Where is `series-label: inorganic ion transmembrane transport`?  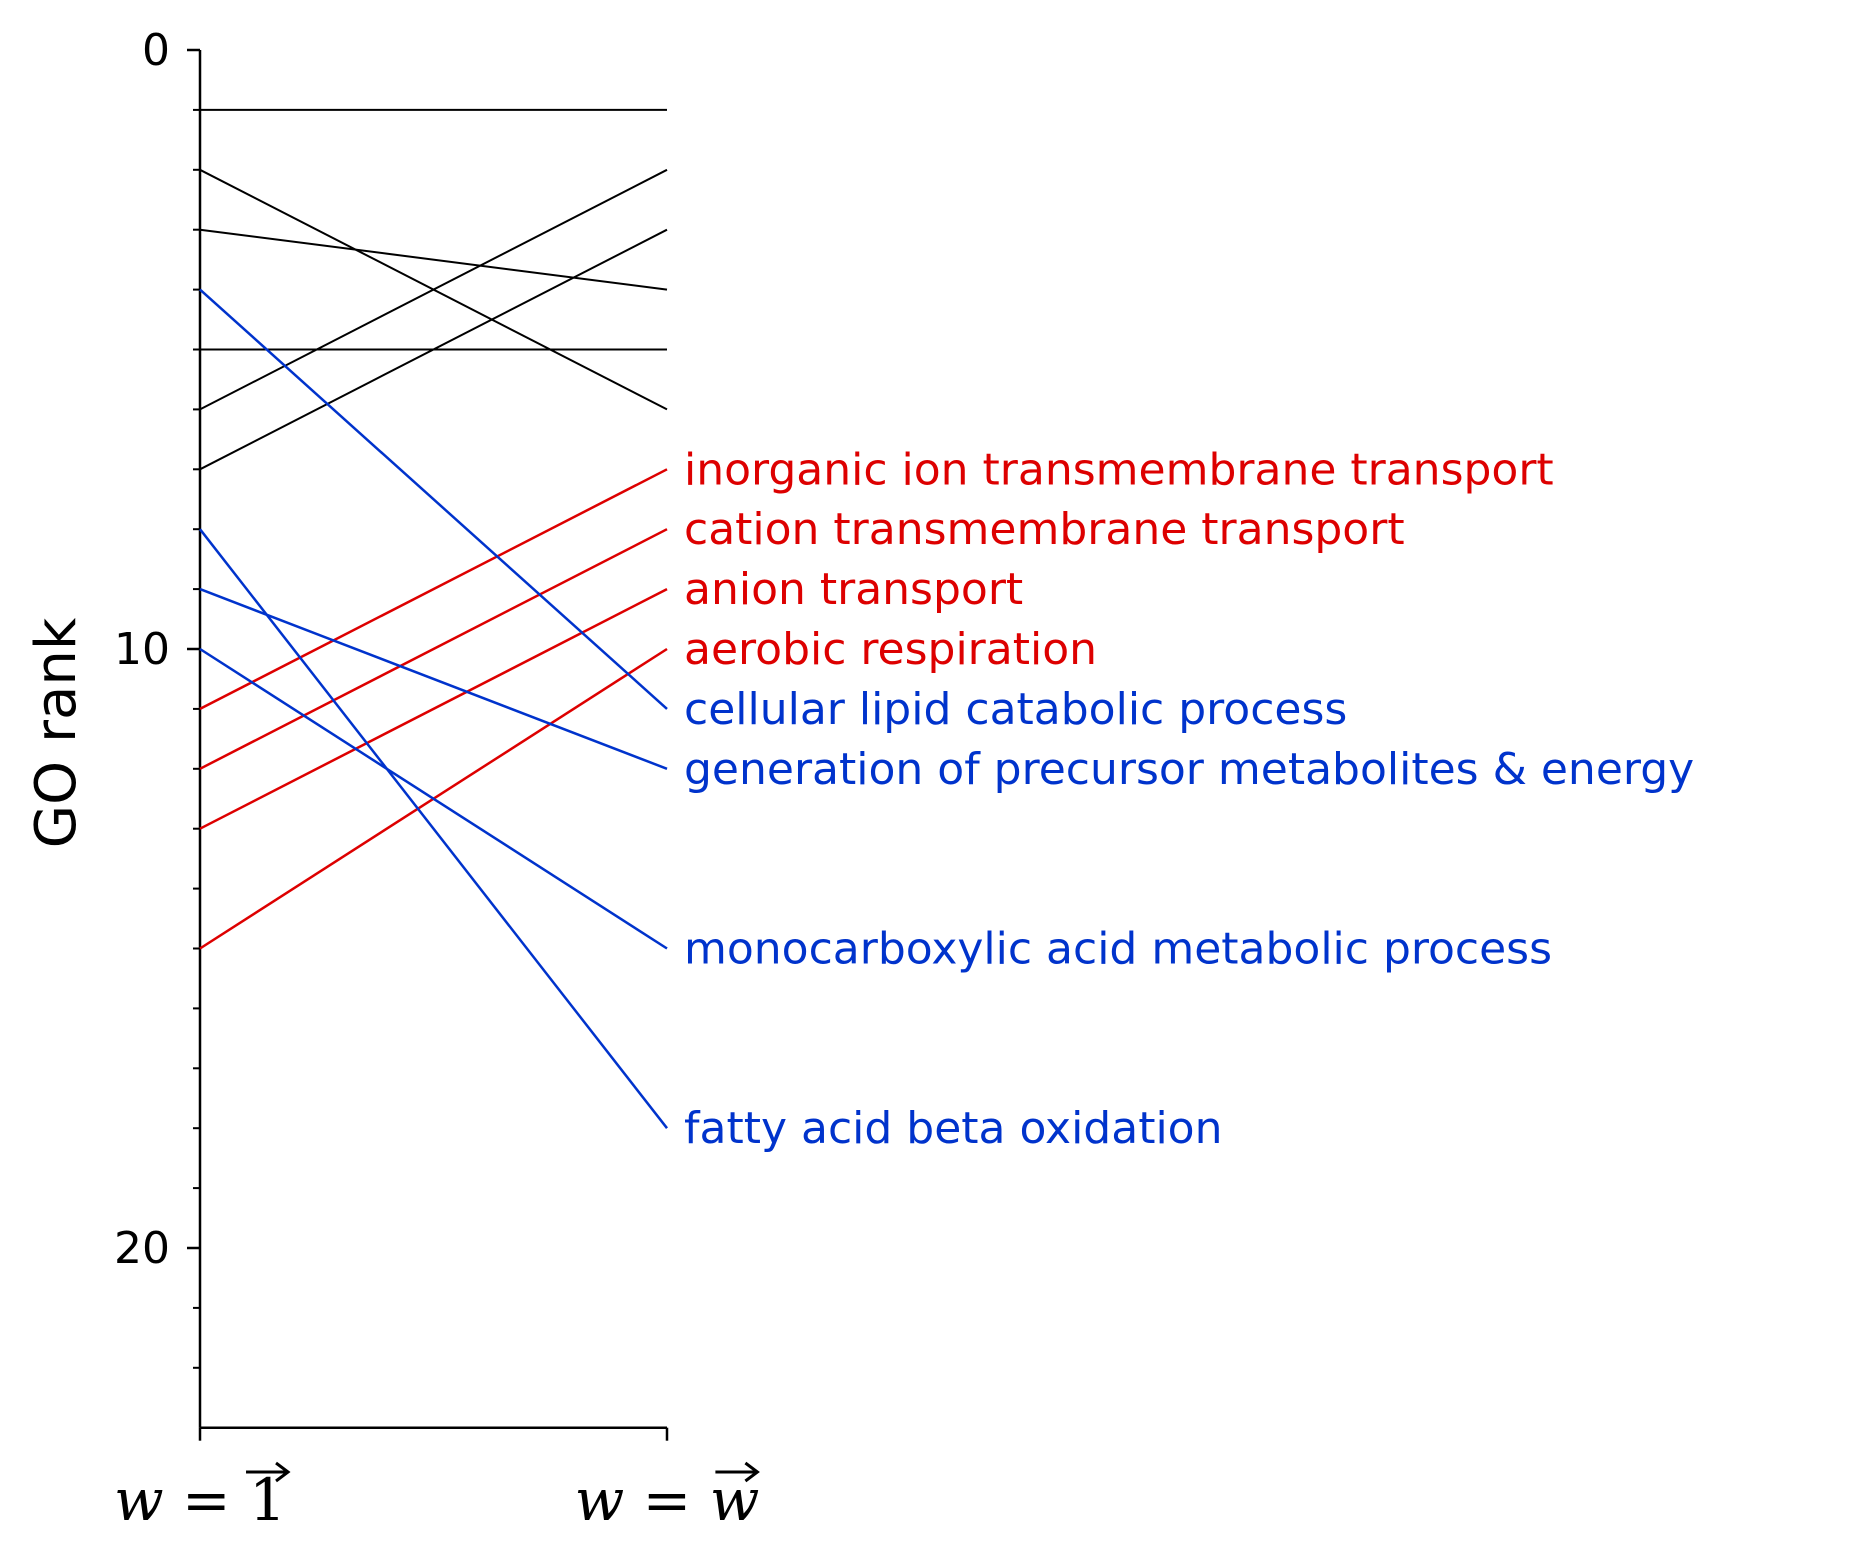 series-label: inorganic ion transmembrane transport is located at coordinates (1119, 469).